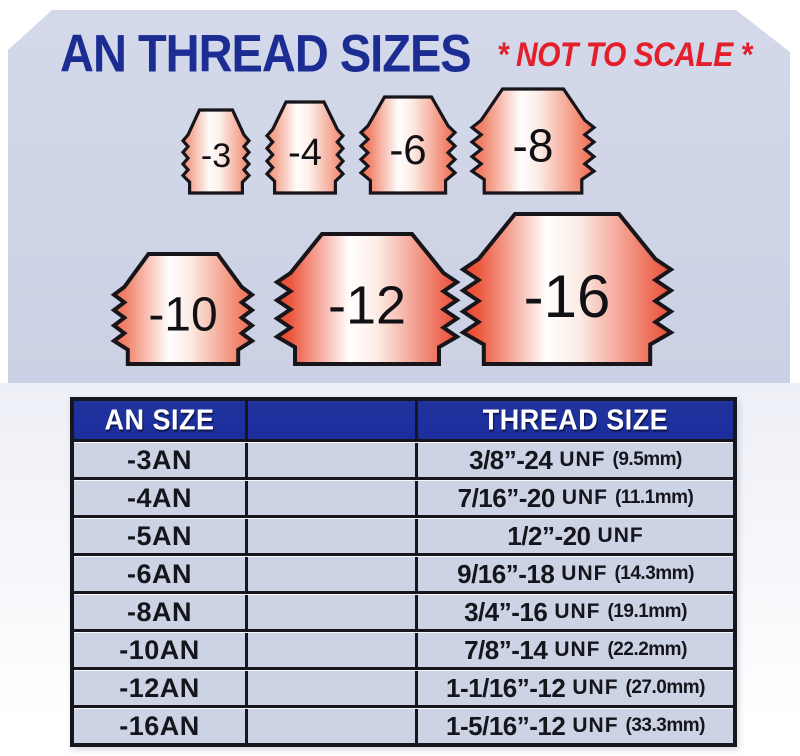  Describe the element at coordinates (506, 687) in the screenshot. I see `thread-fraction: 1-1/16”-12` at that location.